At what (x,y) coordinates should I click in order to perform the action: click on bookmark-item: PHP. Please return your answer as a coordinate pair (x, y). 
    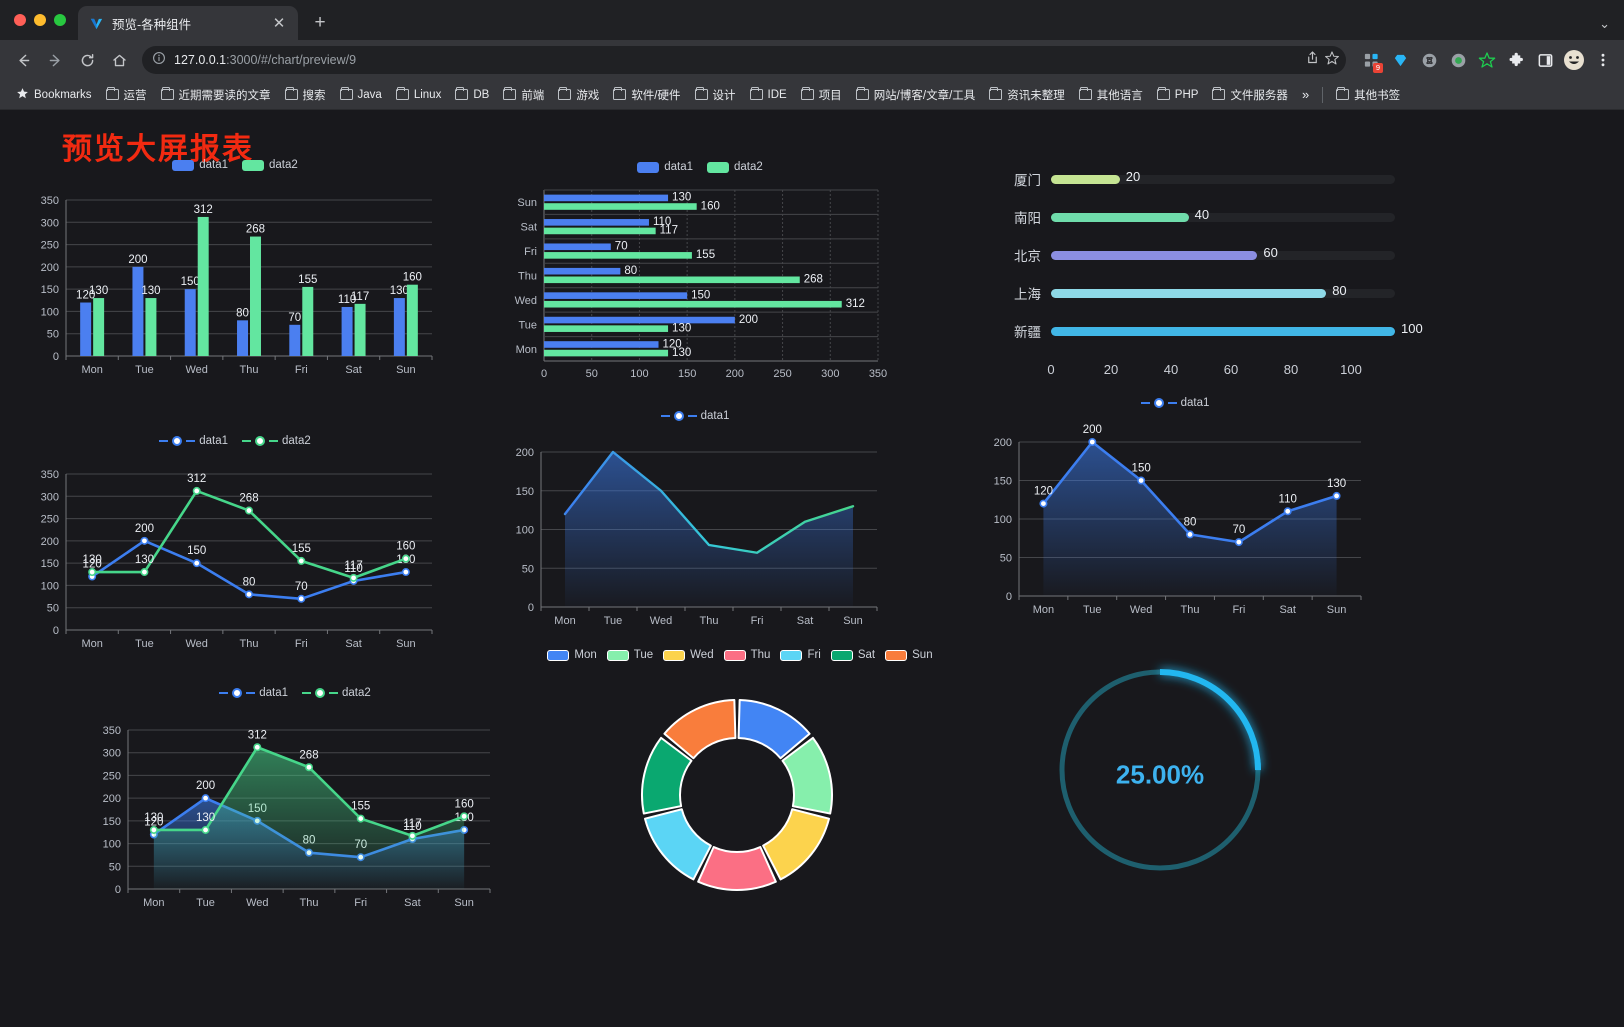
    Looking at the image, I should click on (1178, 95).